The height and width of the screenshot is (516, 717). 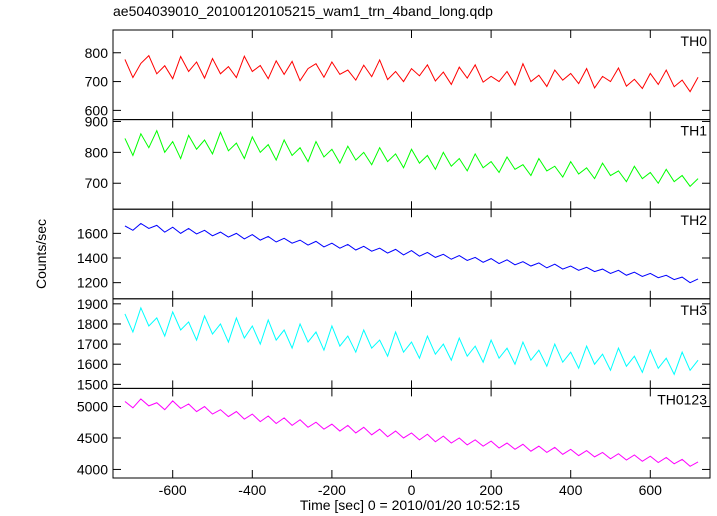 I want to click on y-tick-label: 600, so click(x=97, y=110).